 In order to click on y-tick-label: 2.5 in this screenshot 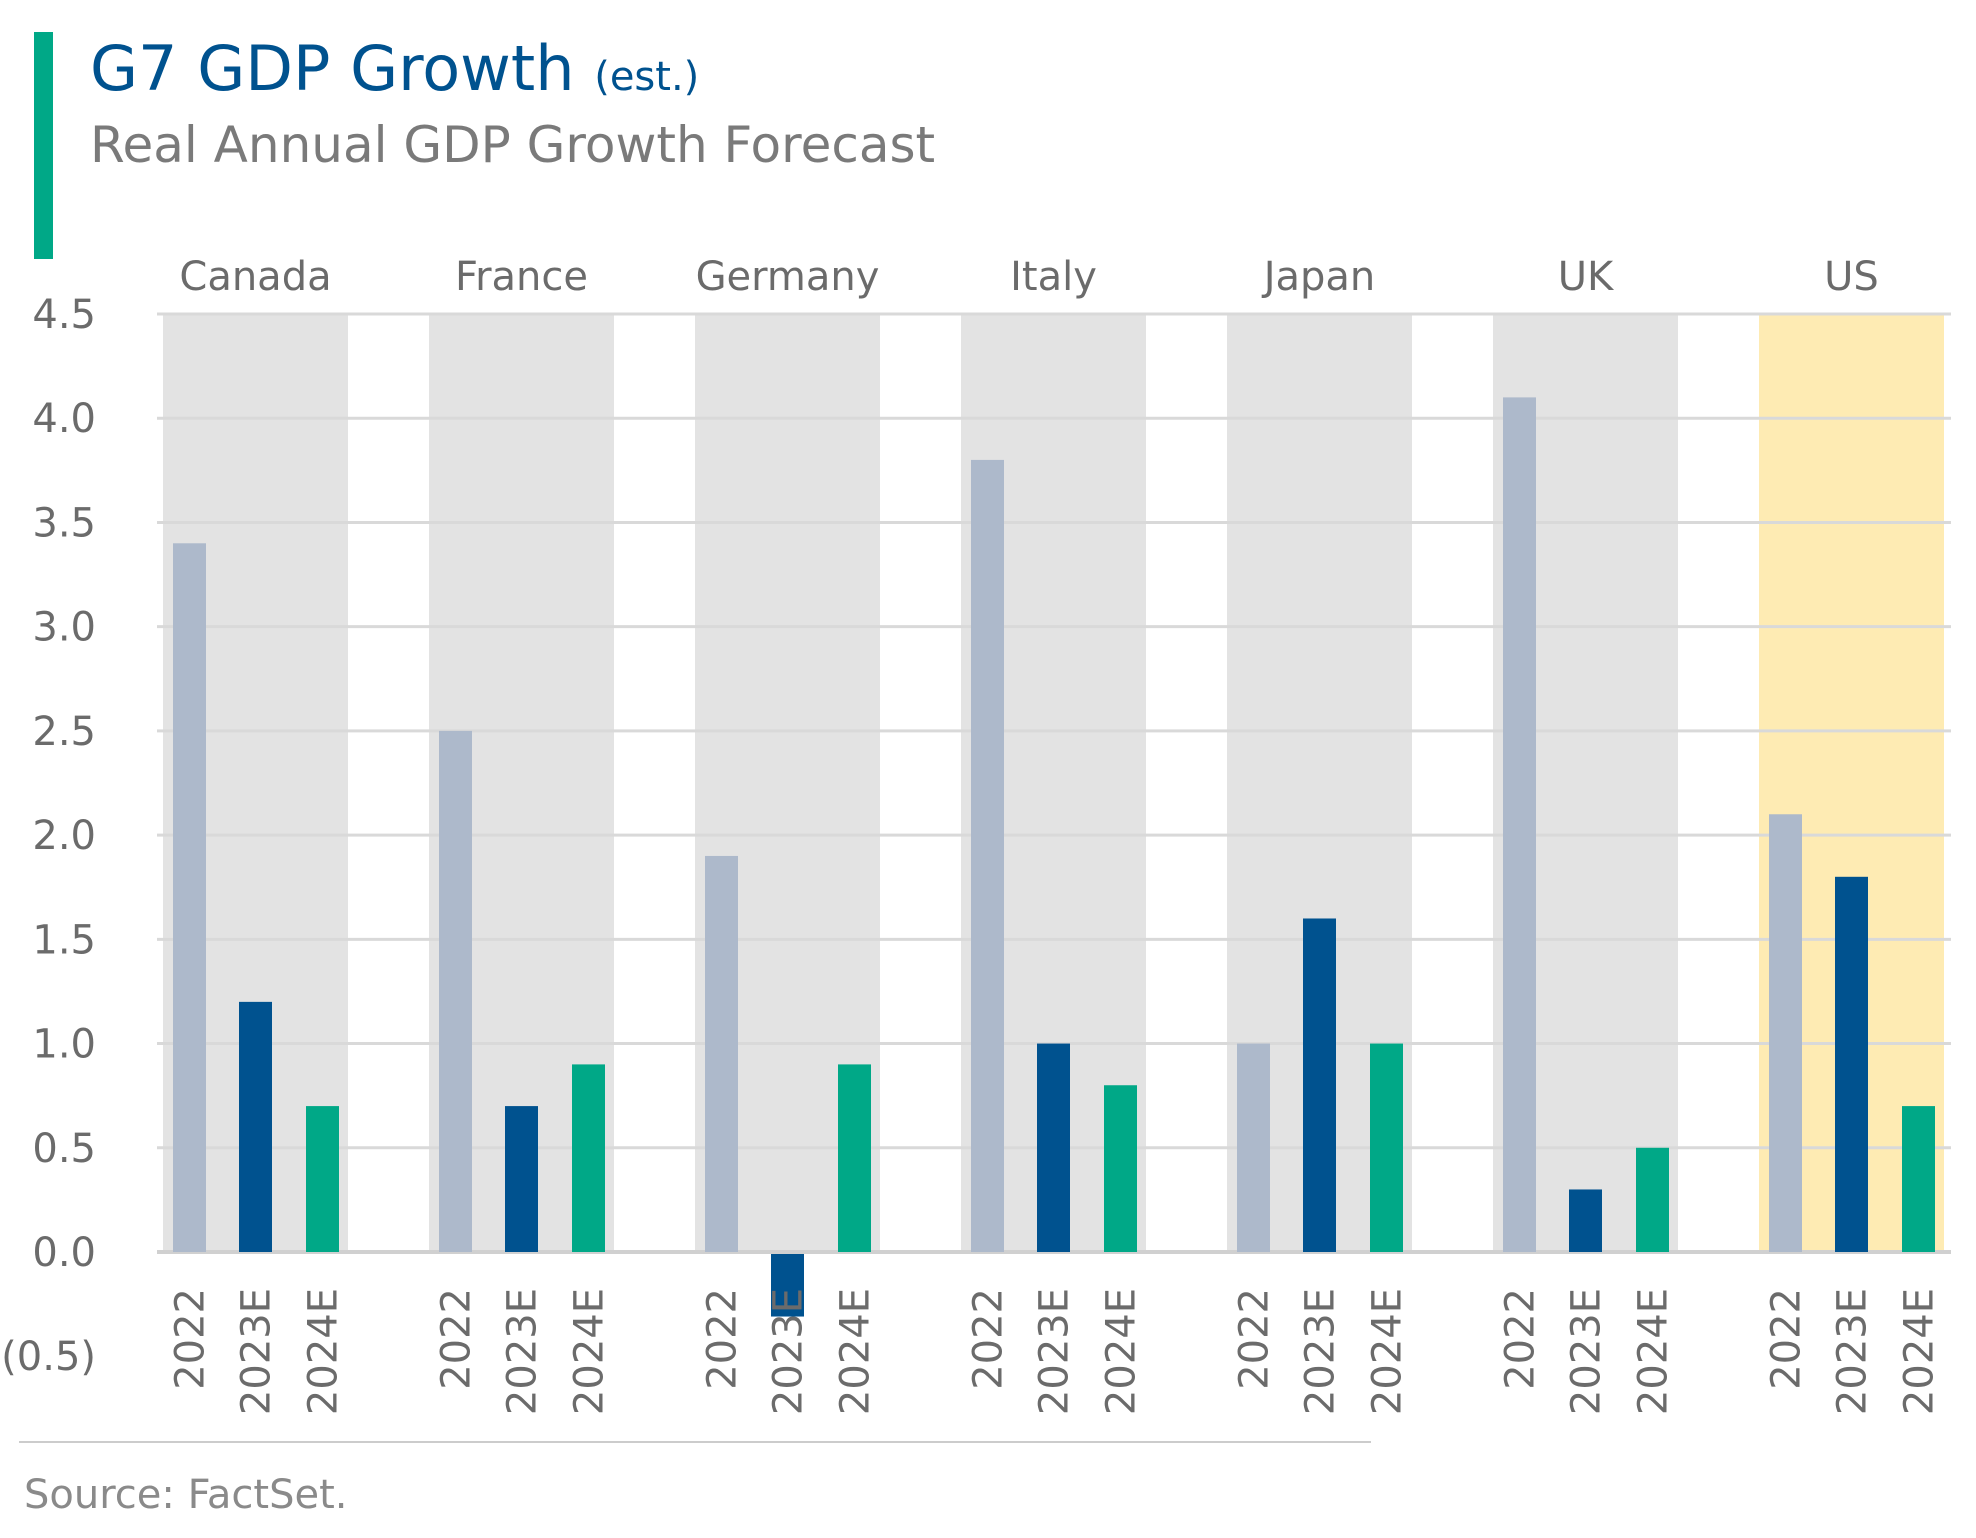, I will do `click(64, 732)`.